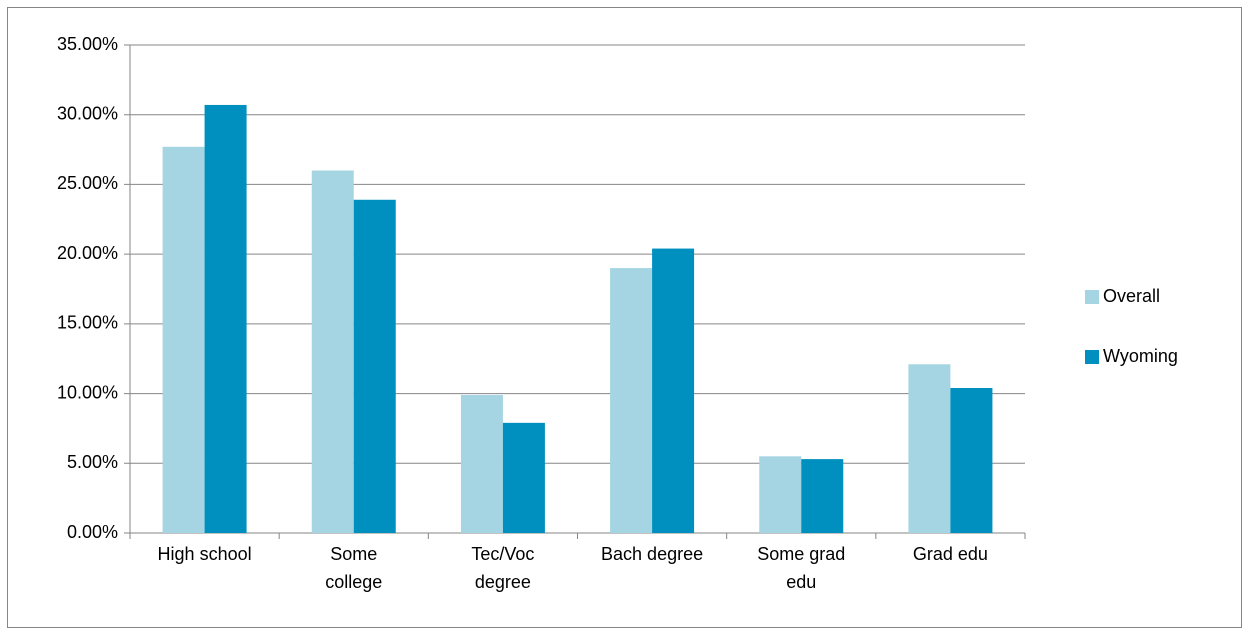  Describe the element at coordinates (1131, 296) in the screenshot. I see `legend-label: Overall` at that location.